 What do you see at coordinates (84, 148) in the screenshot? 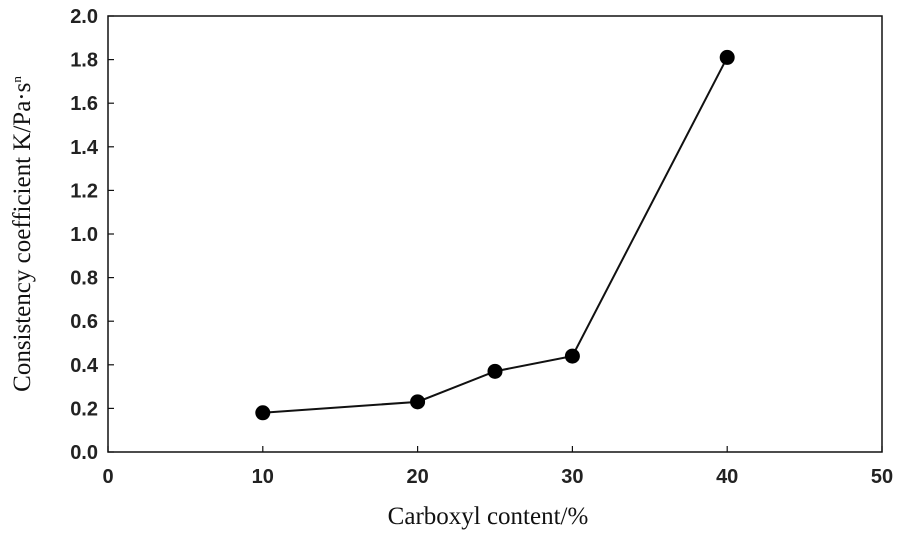
I see `y-tick-label: 1.4` at bounding box center [84, 148].